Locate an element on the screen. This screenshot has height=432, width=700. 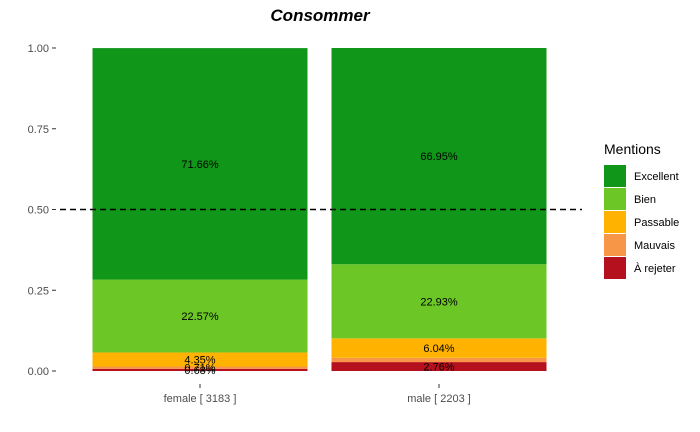
data-label: 71.66% is located at coordinates (200, 165).